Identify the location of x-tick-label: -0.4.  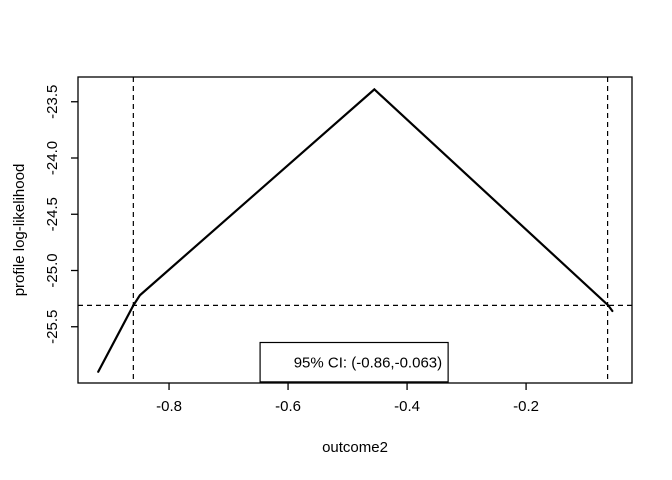
(407, 406).